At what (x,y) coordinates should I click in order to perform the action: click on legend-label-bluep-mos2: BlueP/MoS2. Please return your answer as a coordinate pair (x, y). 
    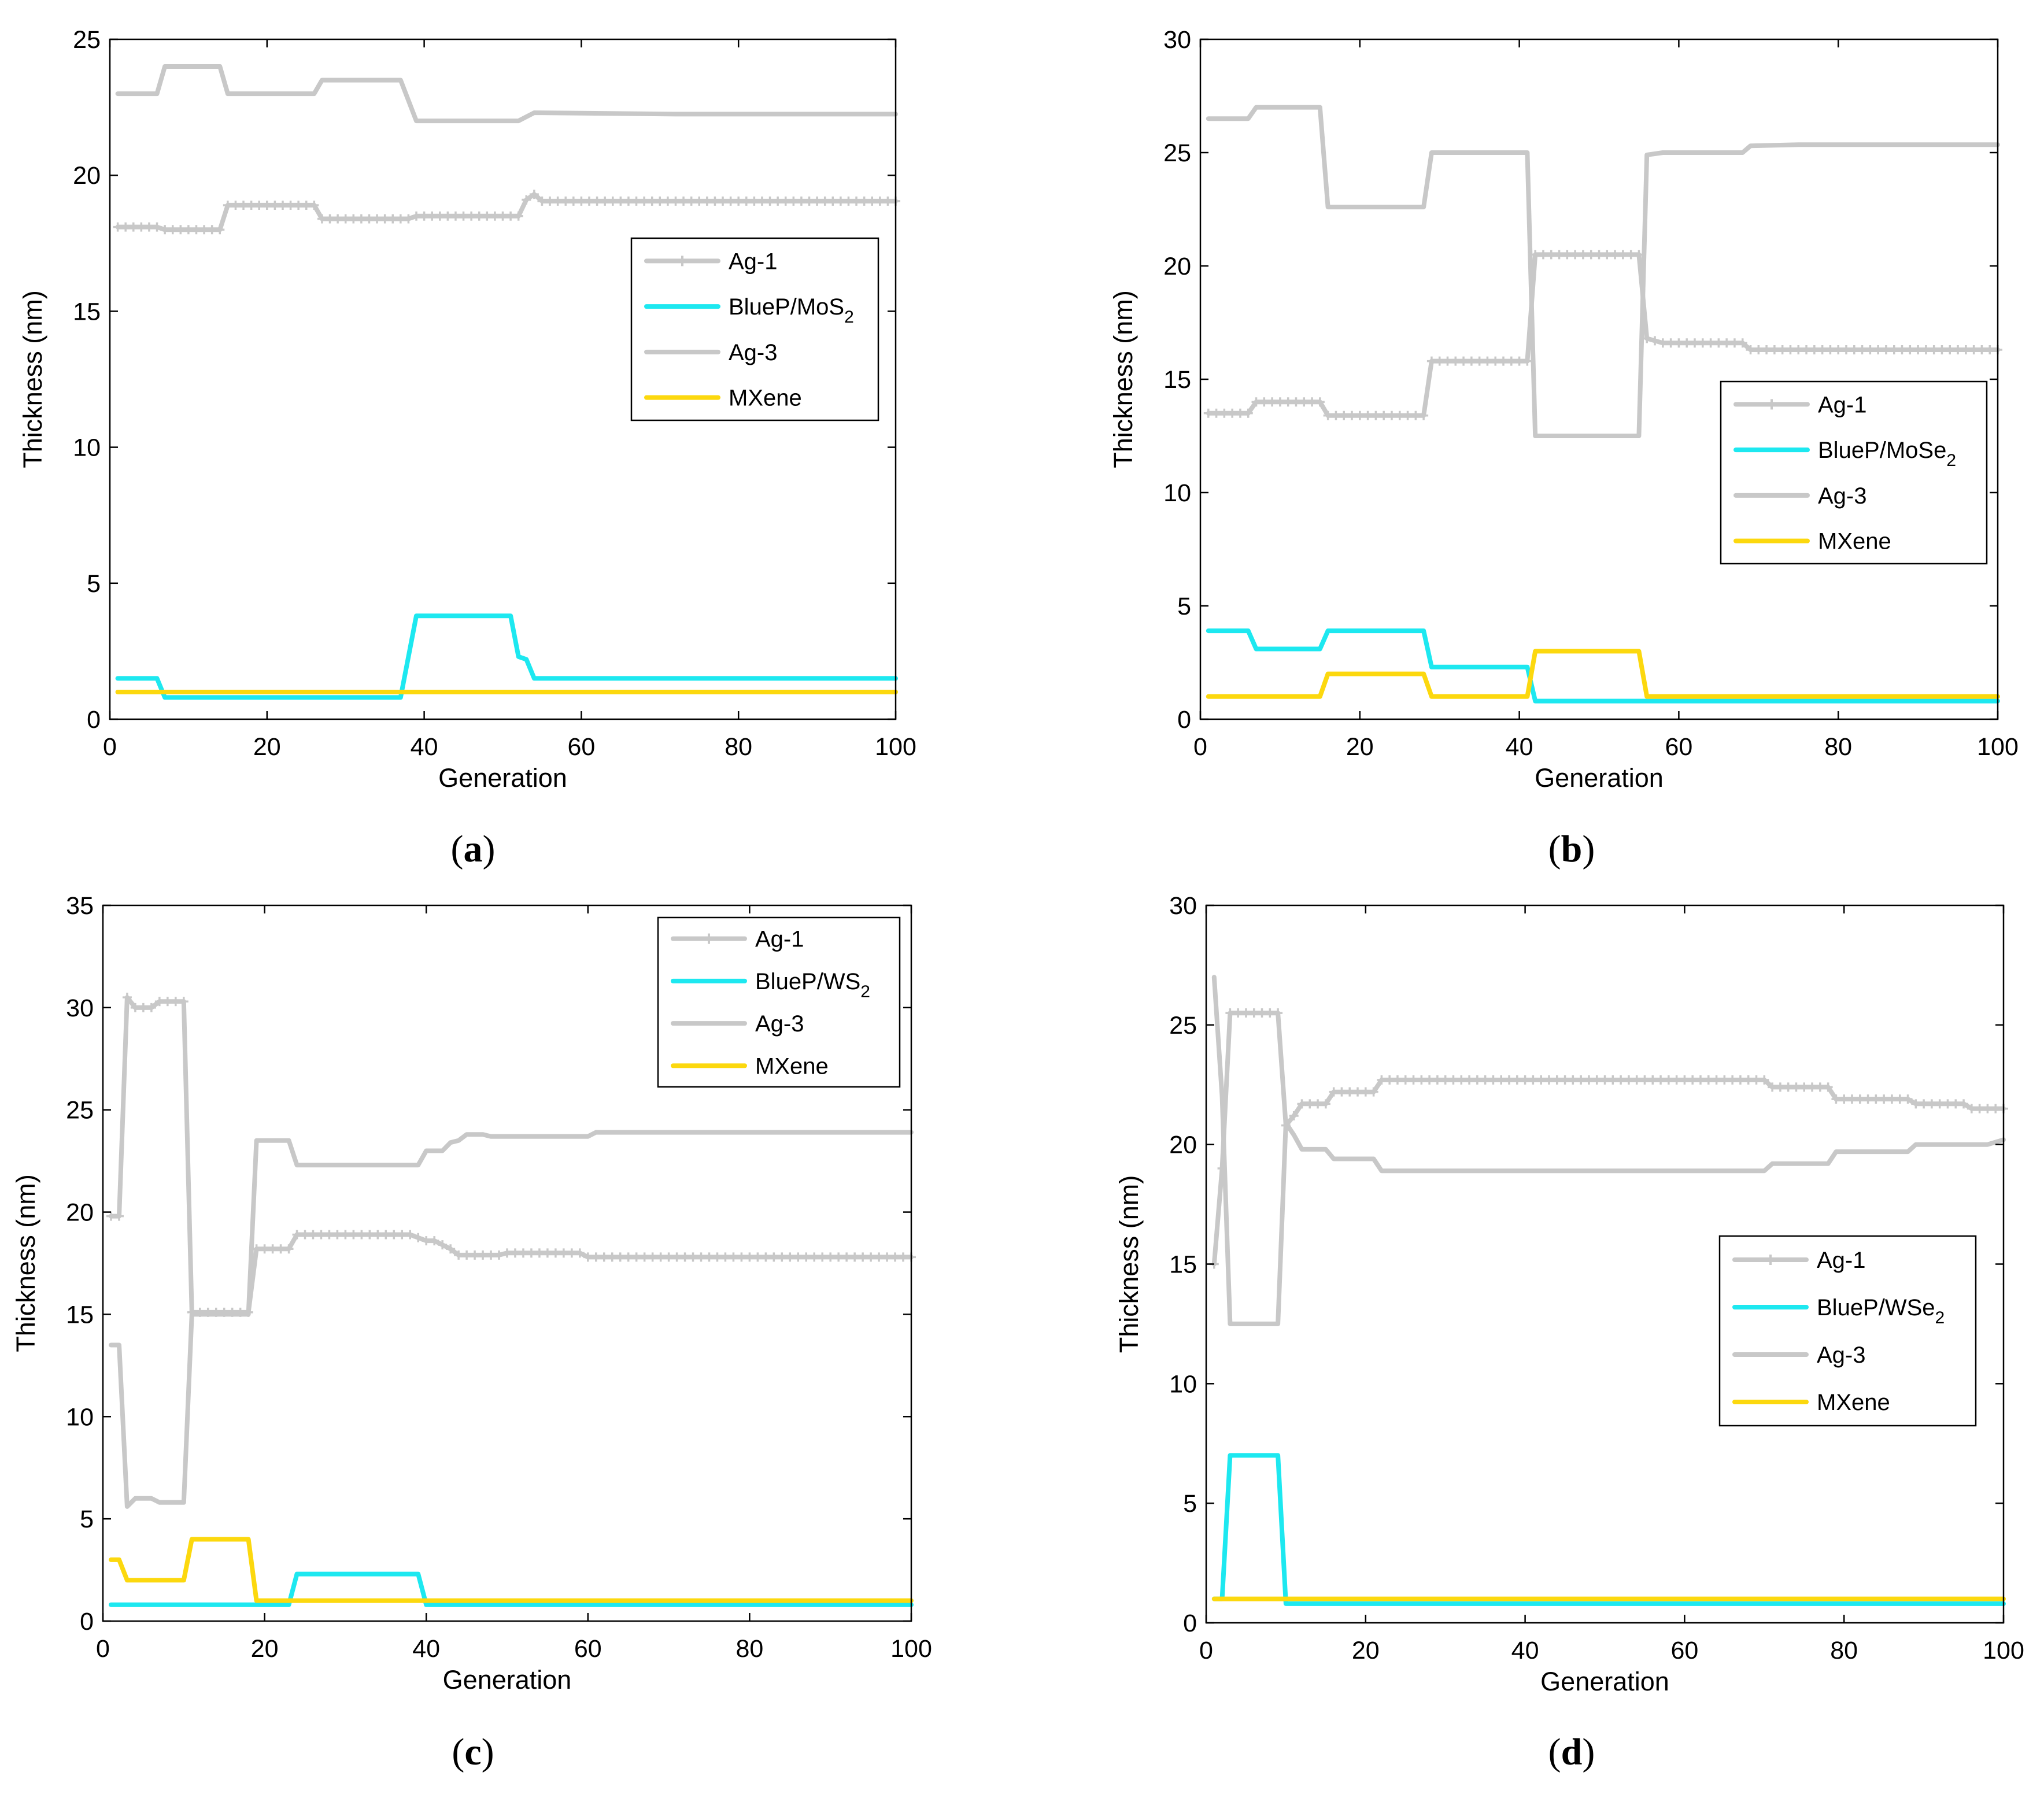
    Looking at the image, I should click on (791, 310).